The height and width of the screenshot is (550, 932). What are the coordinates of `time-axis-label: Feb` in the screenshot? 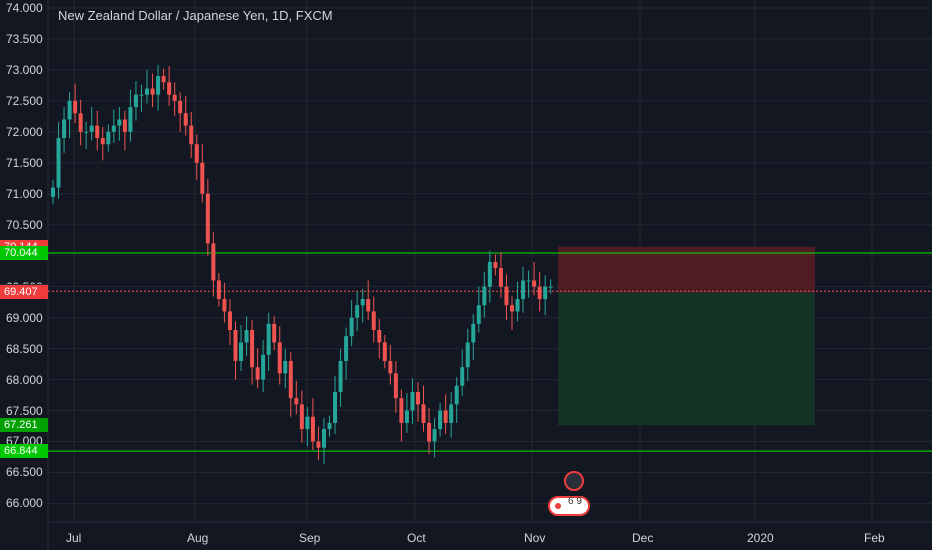 It's located at (874, 538).